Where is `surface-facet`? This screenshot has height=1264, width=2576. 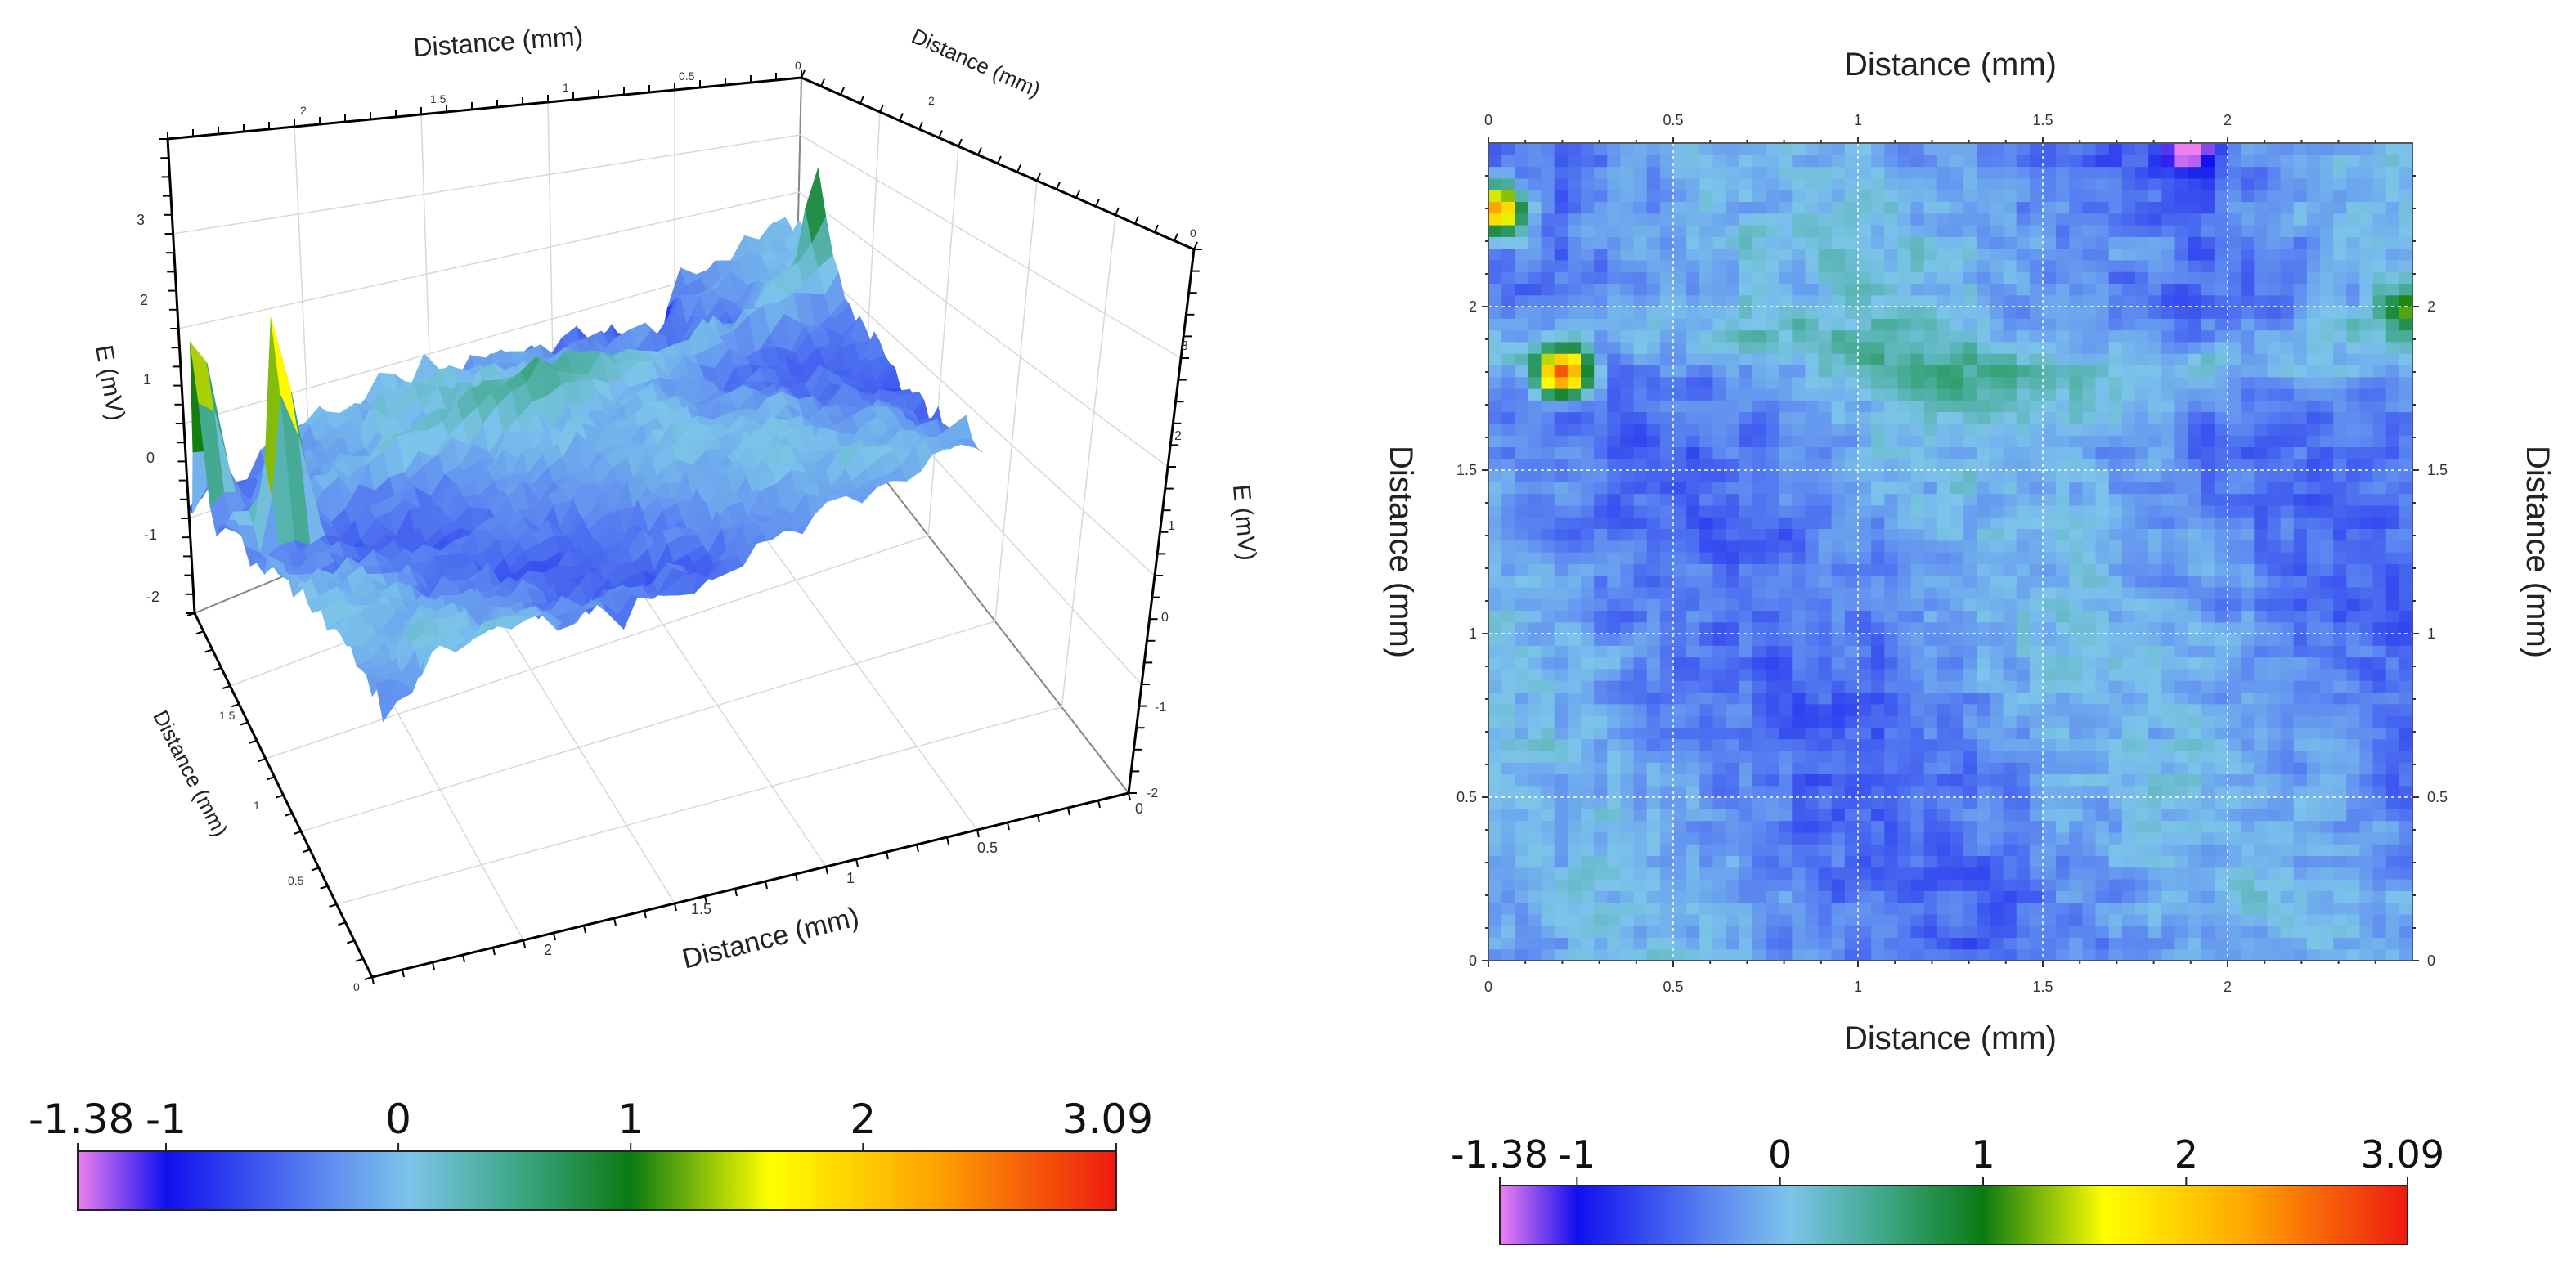
surface-facet is located at coordinates (972, 446).